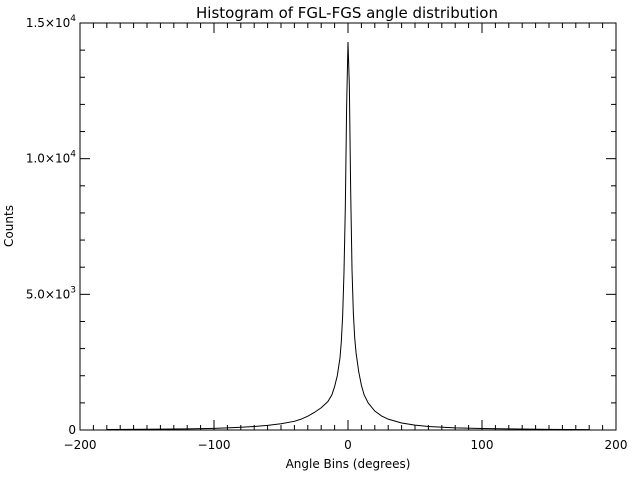  I want to click on y-tick-labels: 0 5.0×10³ 1.0×10⁴ 1.5×10⁴, so click(51, 225).